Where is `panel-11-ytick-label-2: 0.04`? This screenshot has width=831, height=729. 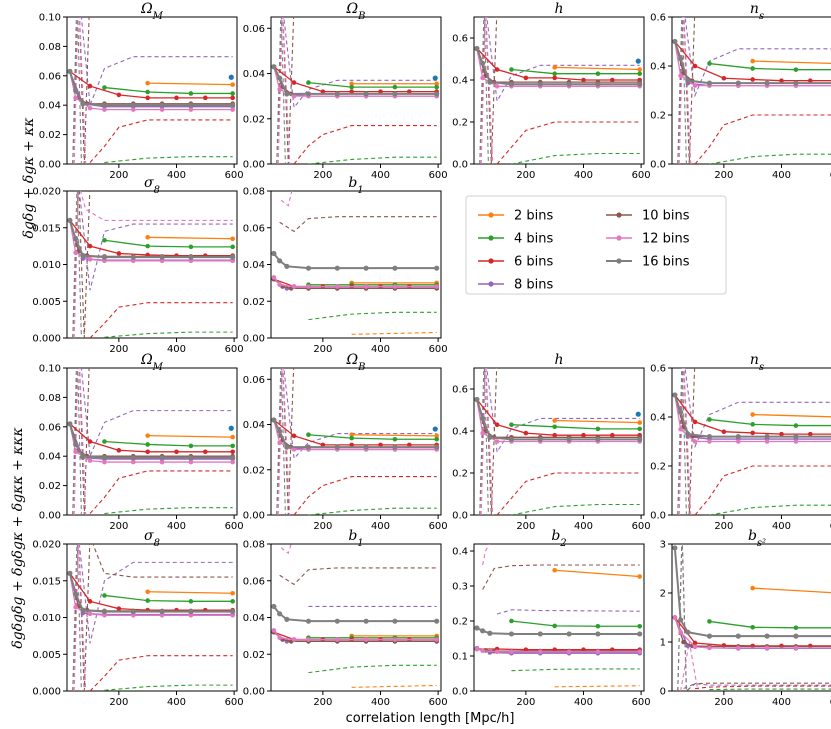 panel-11-ytick-label-2: 0.04 is located at coordinates (254, 618).